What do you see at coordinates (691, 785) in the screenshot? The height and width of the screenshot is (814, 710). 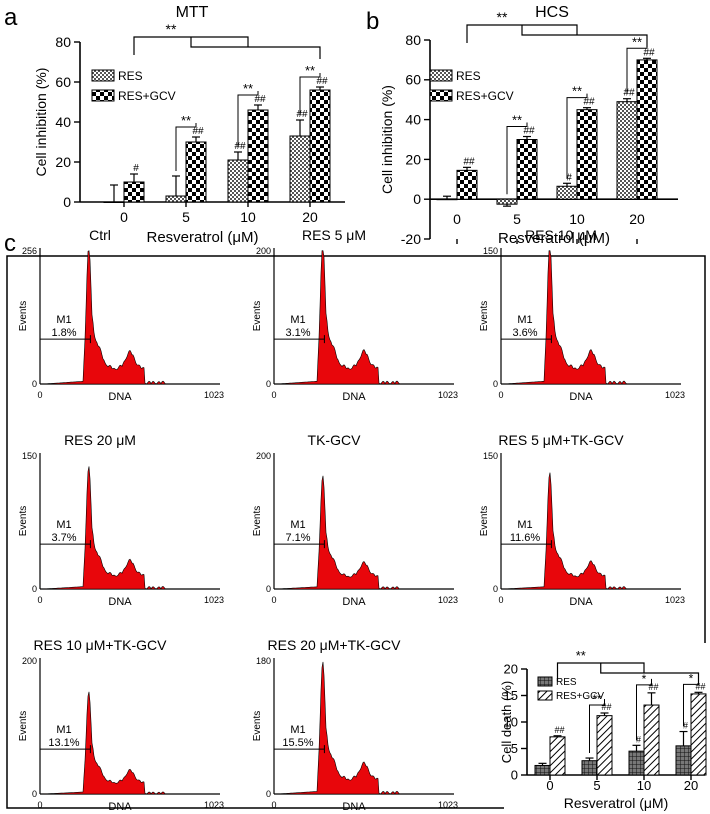 I see `d-x-tick-label: 20` at bounding box center [691, 785].